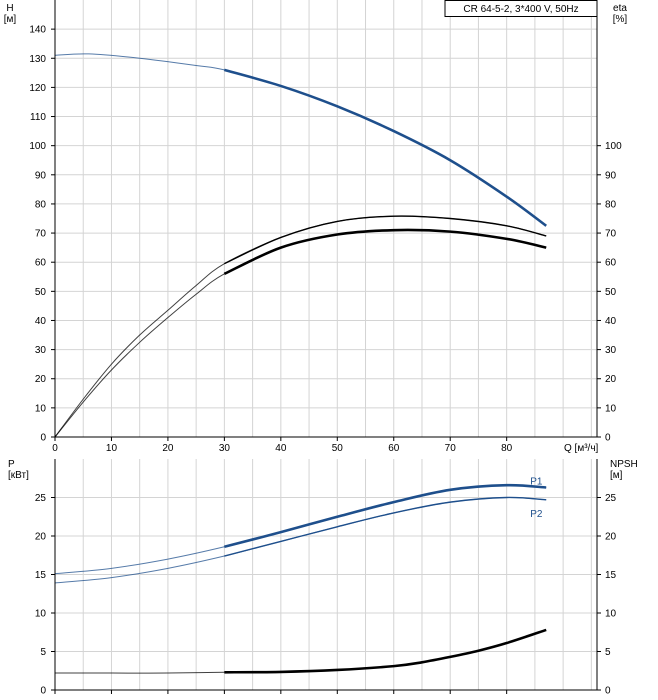 Image resolution: width=658 pixels, height=700 pixels. I want to click on y-right-tick-label: 70, so click(611, 234).